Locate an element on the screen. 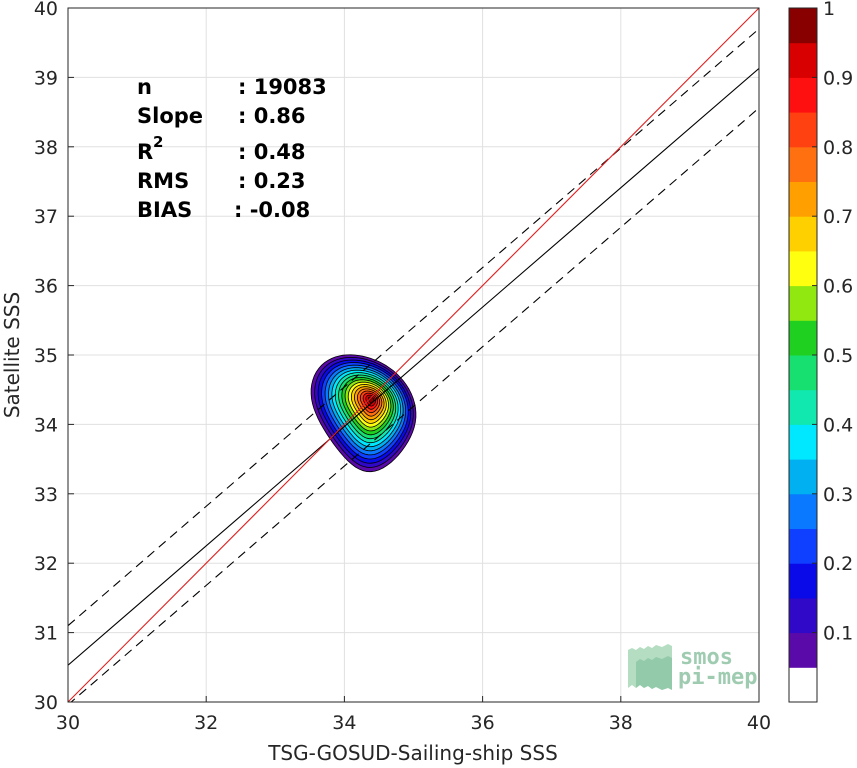 The width and height of the screenshot is (857, 768). x-axis-title: TSG-GOSUD-Sailing-ship SSS is located at coordinates (412, 753).